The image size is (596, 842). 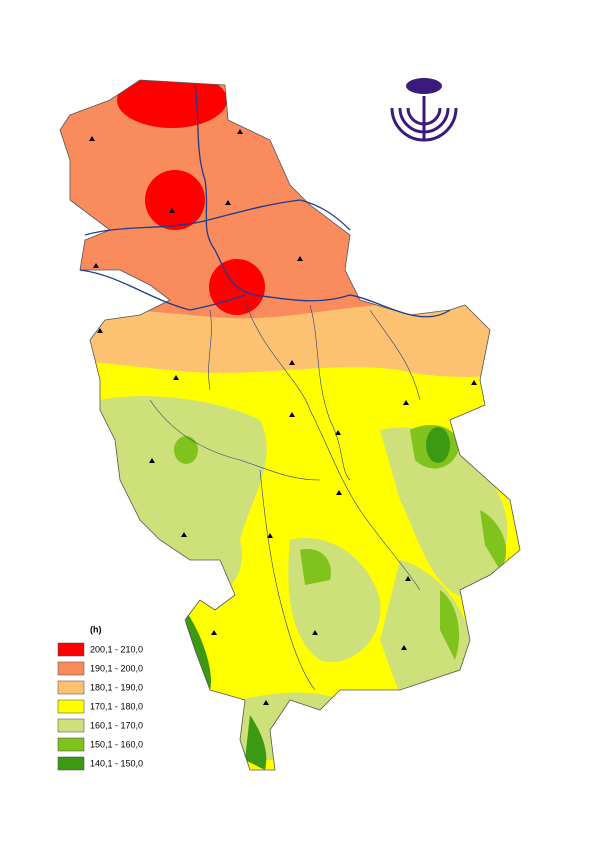 What do you see at coordinates (96, 629) in the screenshot?
I see `legend-title: (h)` at bounding box center [96, 629].